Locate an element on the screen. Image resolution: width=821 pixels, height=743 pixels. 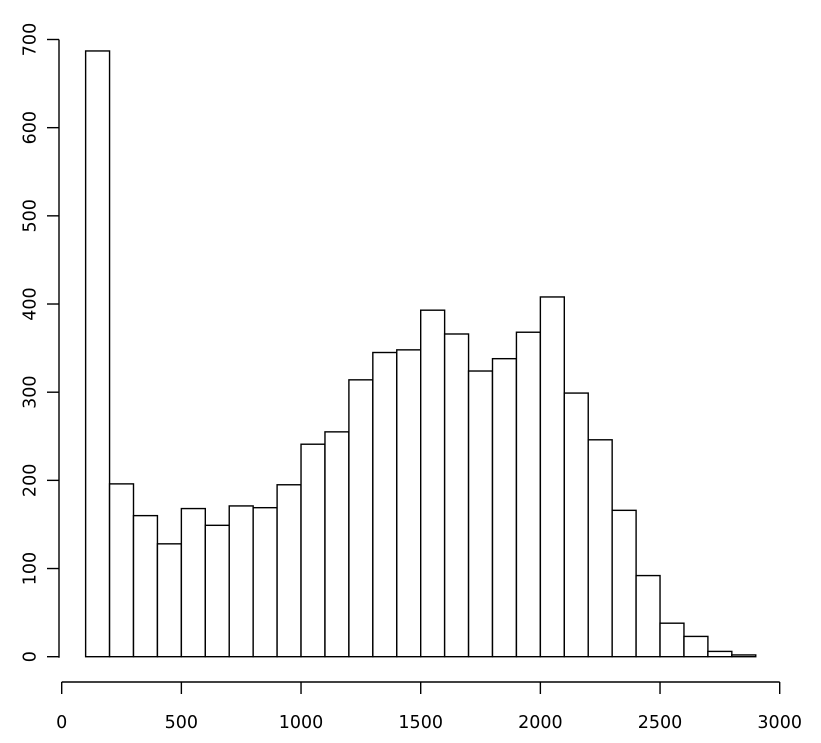
x-tick-label: 1500 is located at coordinates (420, 723).